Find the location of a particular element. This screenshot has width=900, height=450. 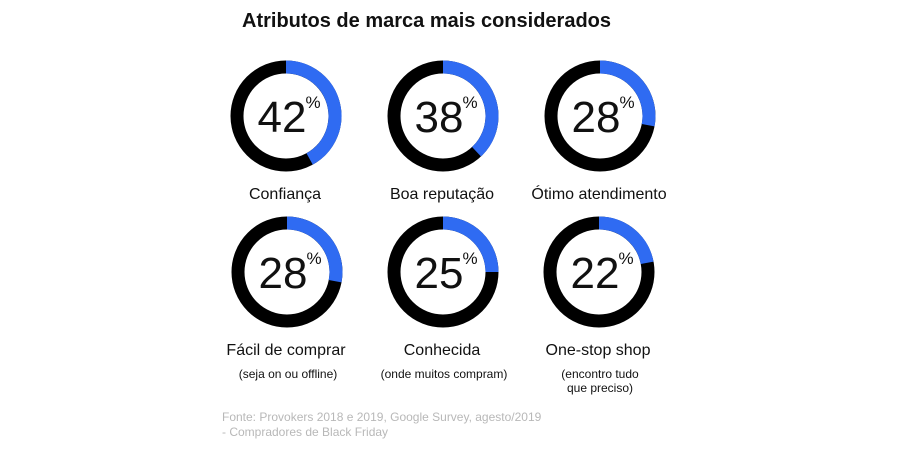

donut-sublabel-line: (onde muitos compram) is located at coordinates (444, 374).